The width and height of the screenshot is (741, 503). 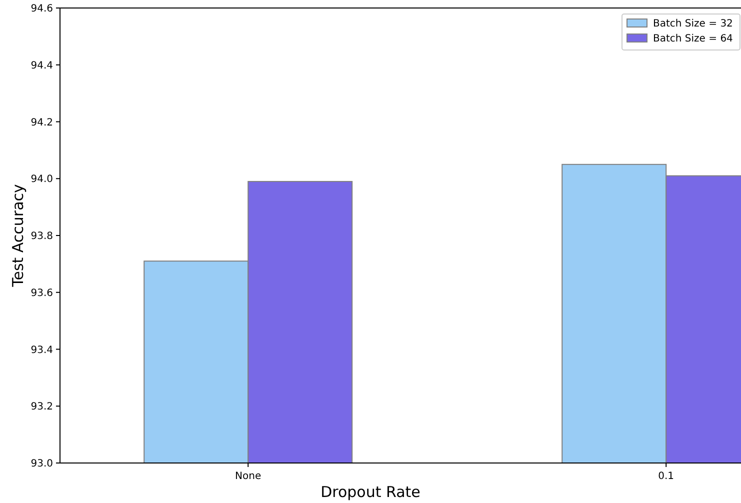 What do you see at coordinates (41, 293) in the screenshot?
I see `y-tick-label: 93.6` at bounding box center [41, 293].